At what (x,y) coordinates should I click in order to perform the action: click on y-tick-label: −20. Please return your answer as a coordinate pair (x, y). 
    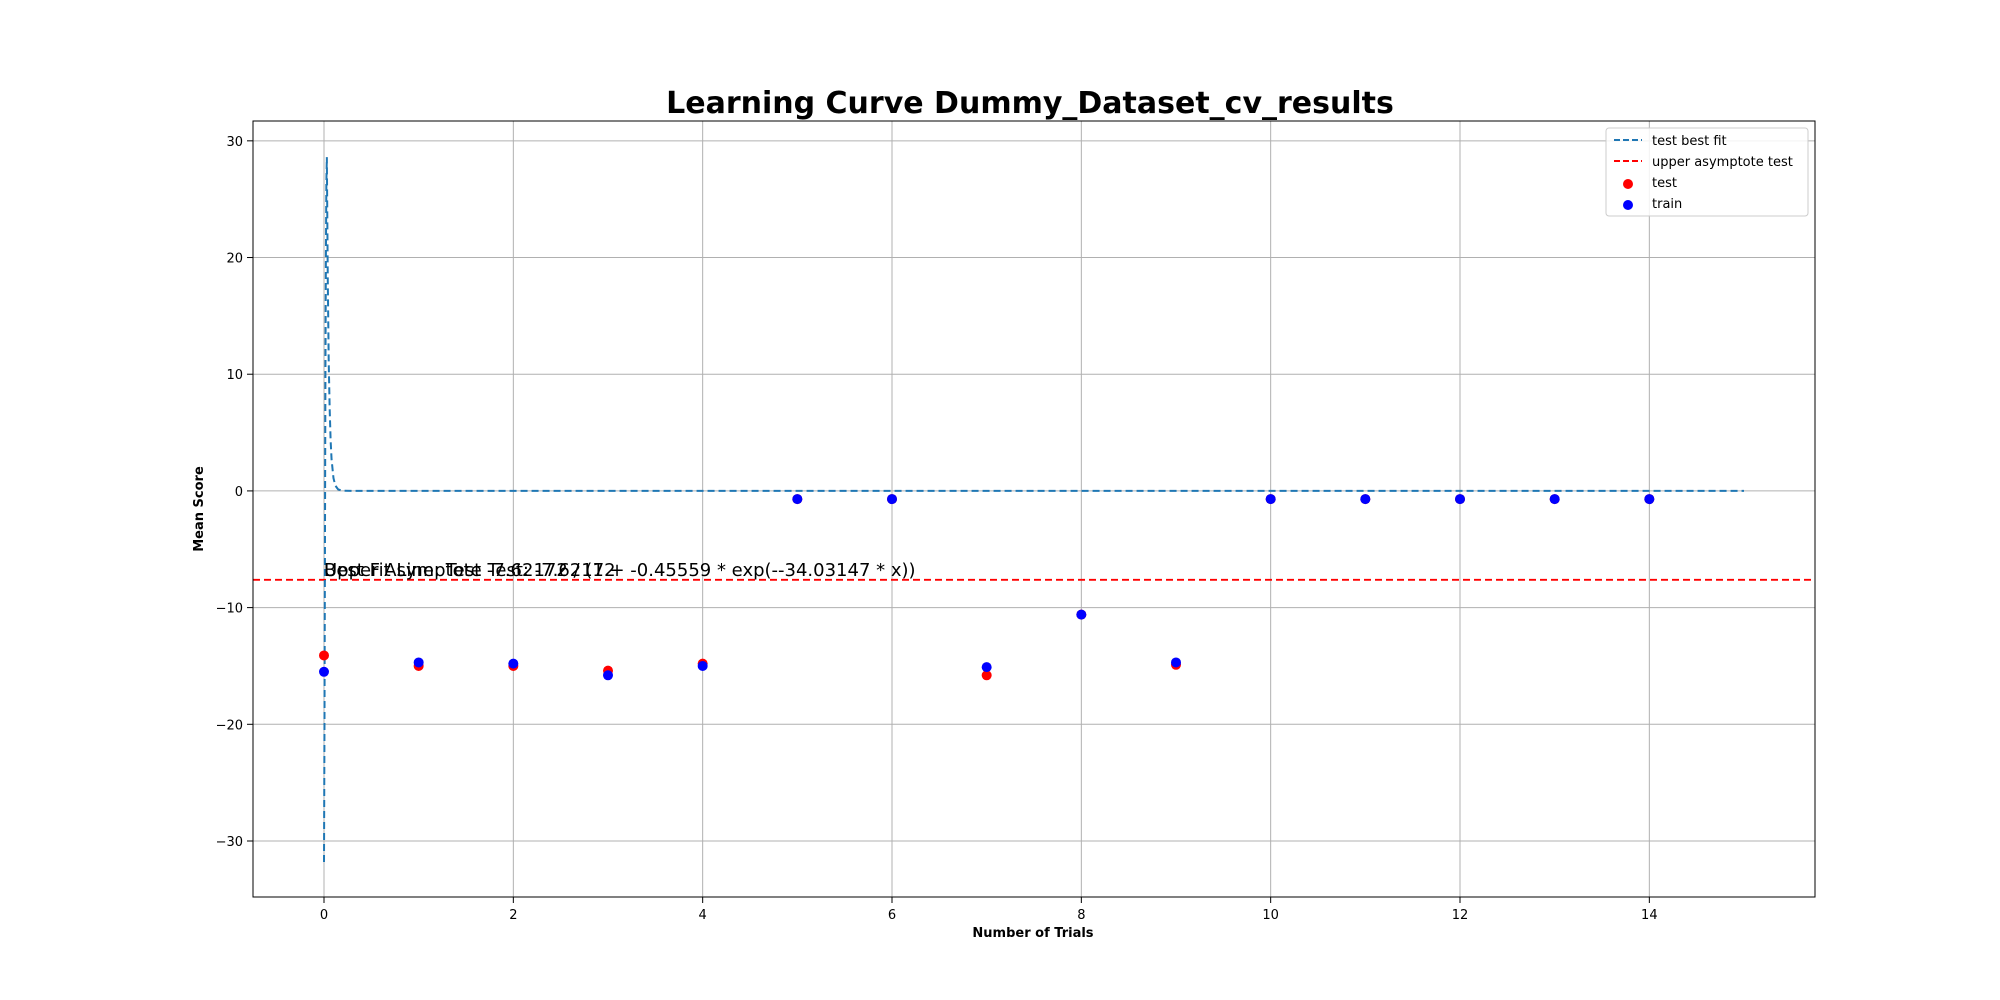
    Looking at the image, I should click on (229, 725).